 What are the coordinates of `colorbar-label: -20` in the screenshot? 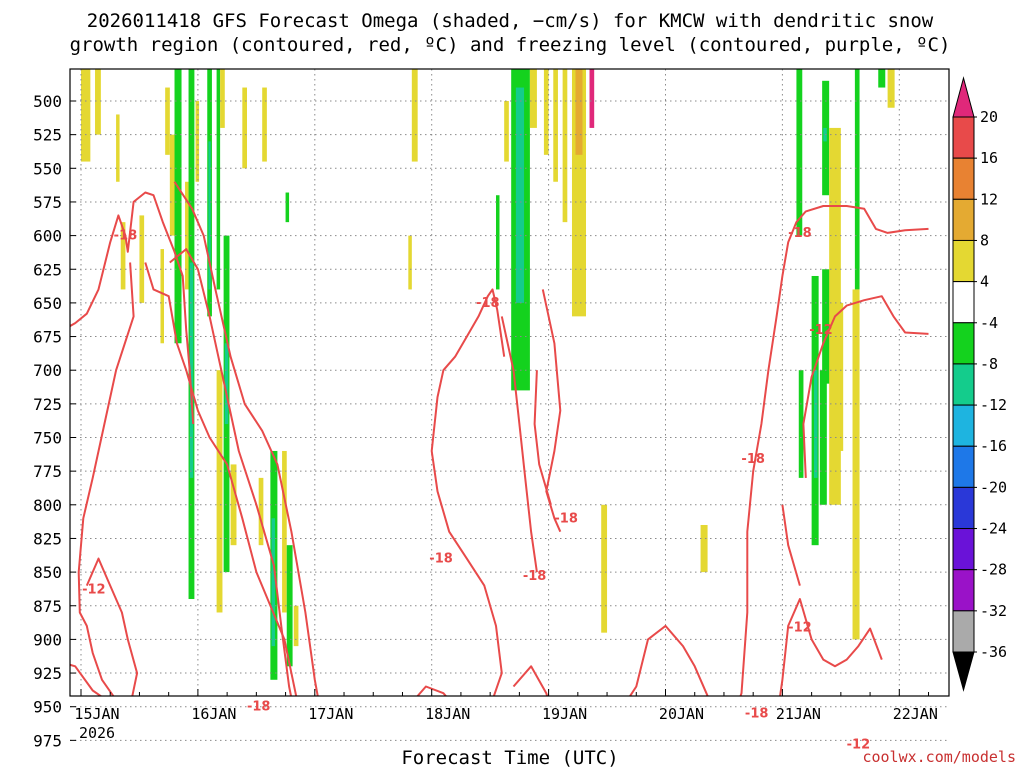 It's located at (993, 487).